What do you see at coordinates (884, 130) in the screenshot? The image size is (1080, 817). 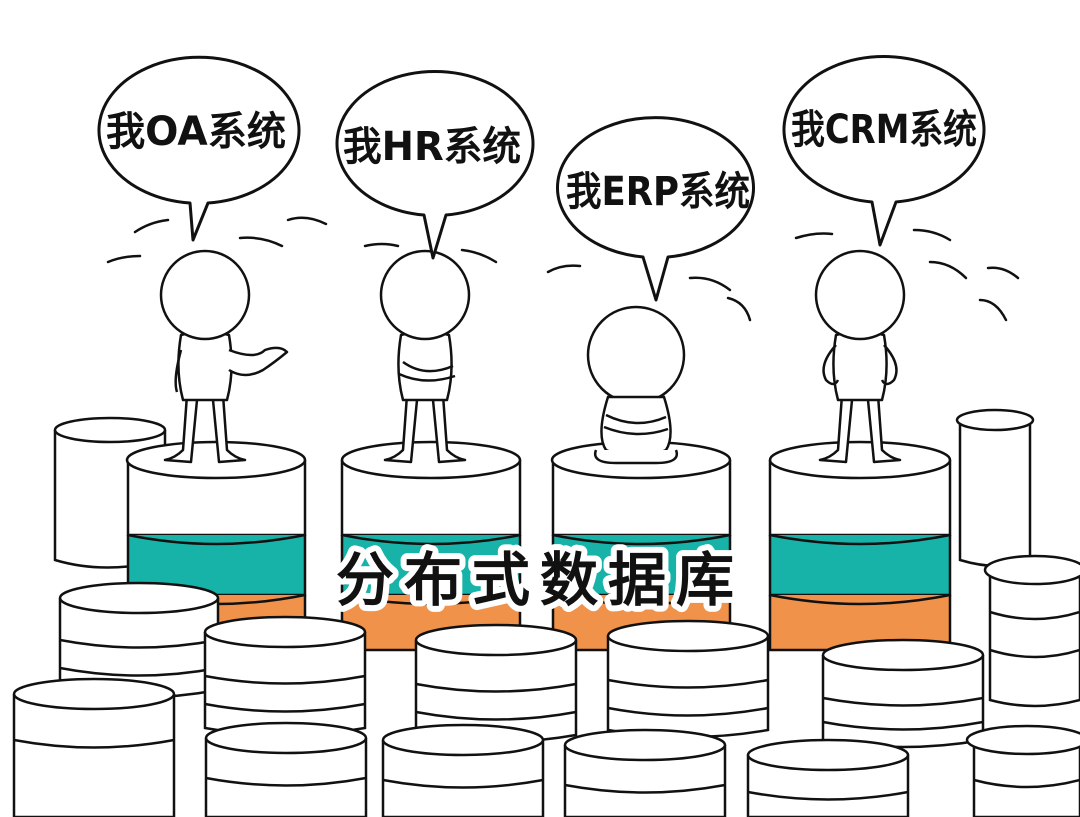 I see `bubble-text-crm: 我CRM系统` at bounding box center [884, 130].